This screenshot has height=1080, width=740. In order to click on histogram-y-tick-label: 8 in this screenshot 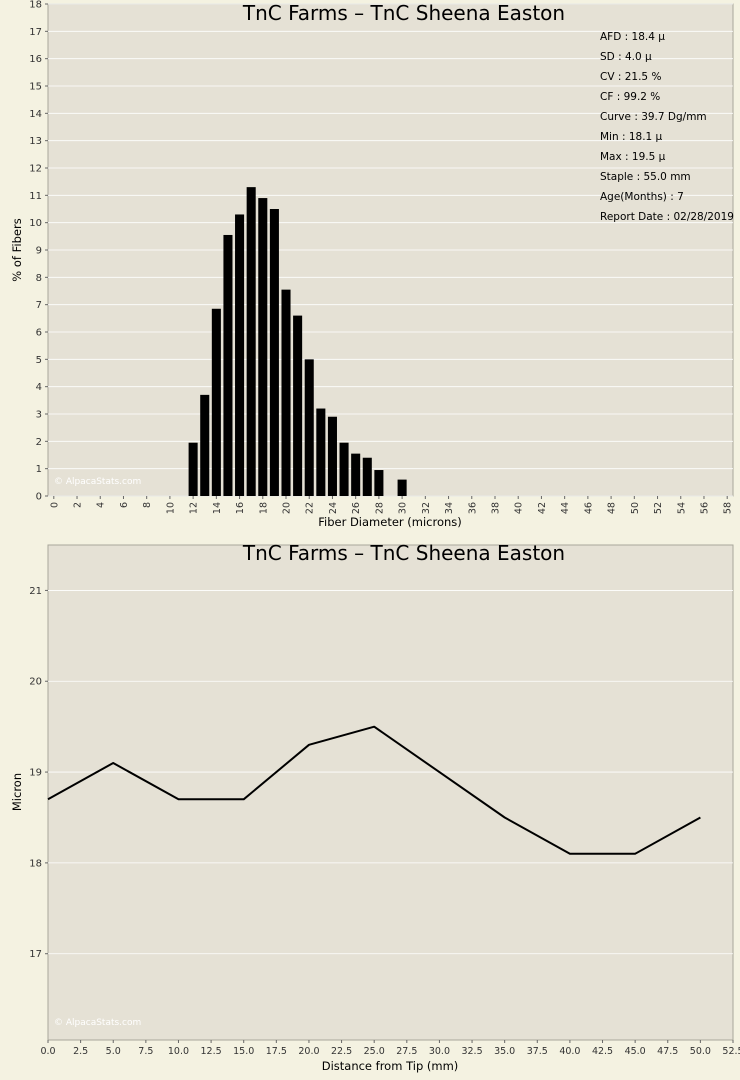, I will do `click(39, 278)`.